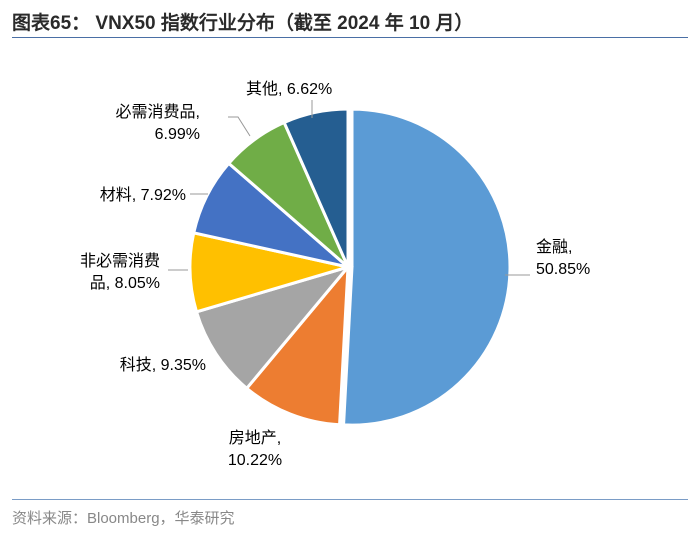 The width and height of the screenshot is (700, 535). What do you see at coordinates (120, 272) in the screenshot?
I see `slice-label-3: 非必需消费品, 8.05%` at bounding box center [120, 272].